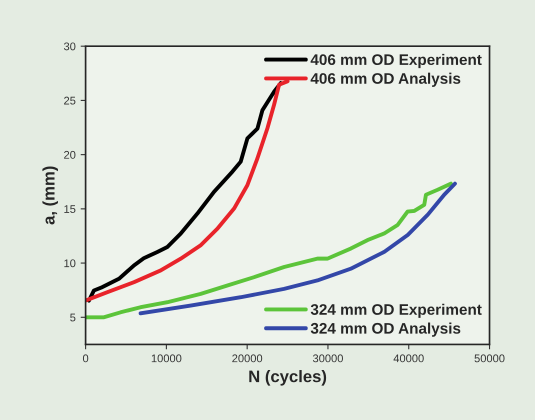 This screenshot has height=420, width=535. I want to click on y-axis-title: a, (mm), so click(50, 195).